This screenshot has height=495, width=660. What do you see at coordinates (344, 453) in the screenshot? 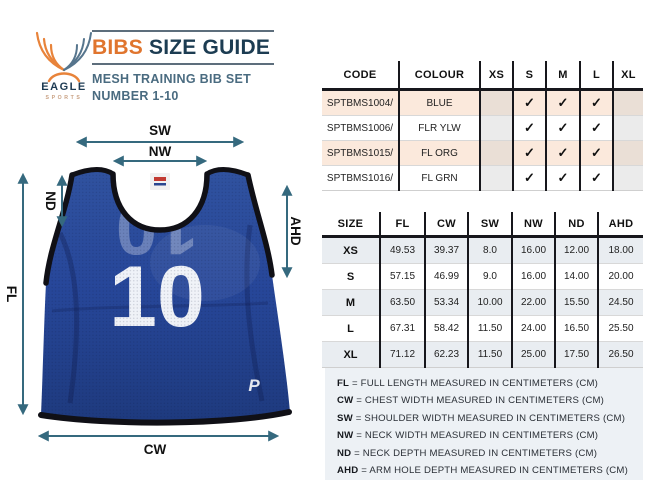
I see `legend-abbr: ND` at bounding box center [344, 453].